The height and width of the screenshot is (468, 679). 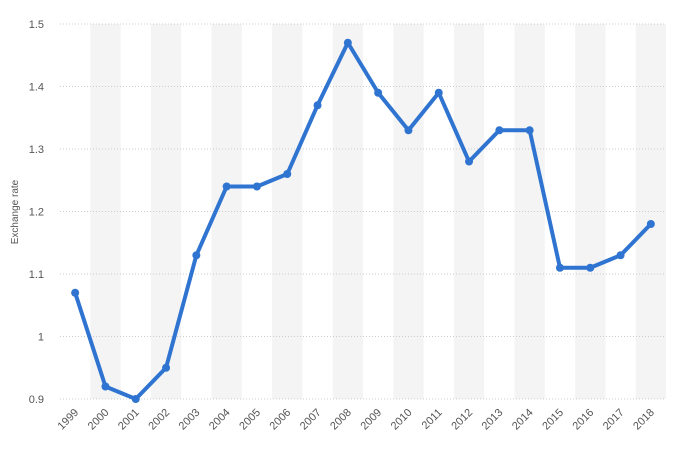 I want to click on y-axis-label: Exchange rate, so click(x=15, y=211).